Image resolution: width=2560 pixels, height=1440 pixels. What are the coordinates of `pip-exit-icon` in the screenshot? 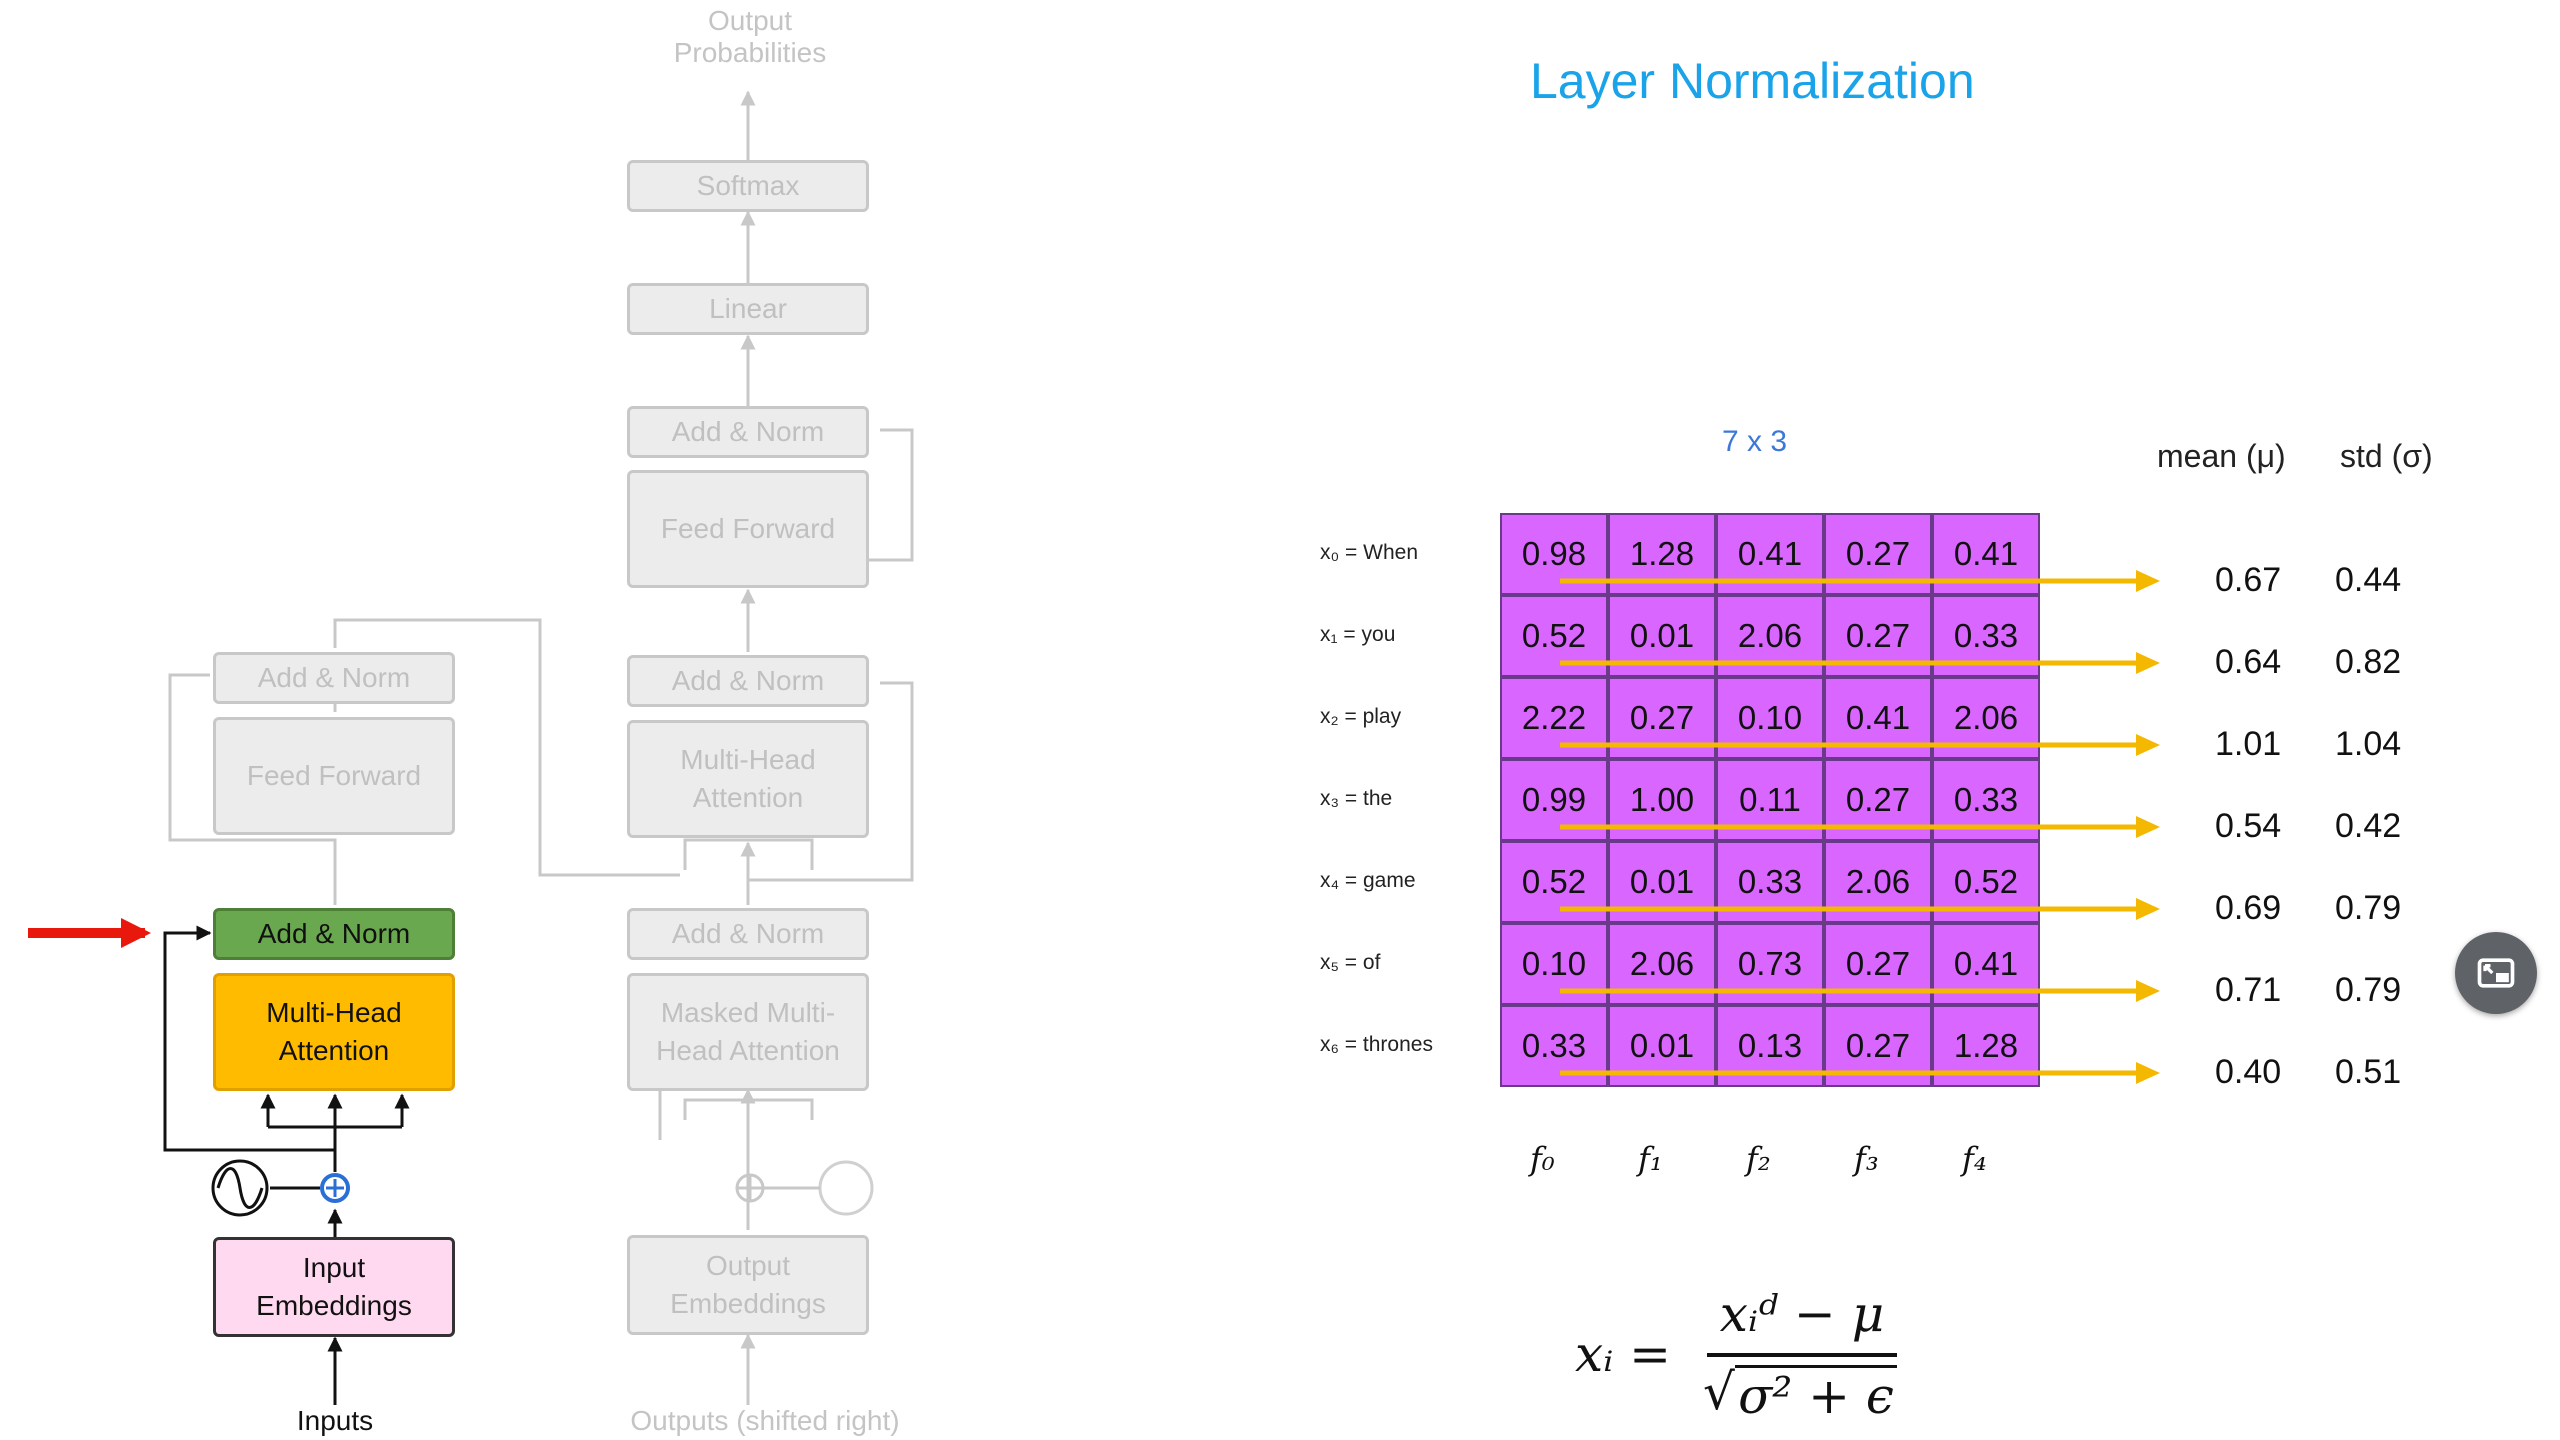 It's located at (2496, 973).